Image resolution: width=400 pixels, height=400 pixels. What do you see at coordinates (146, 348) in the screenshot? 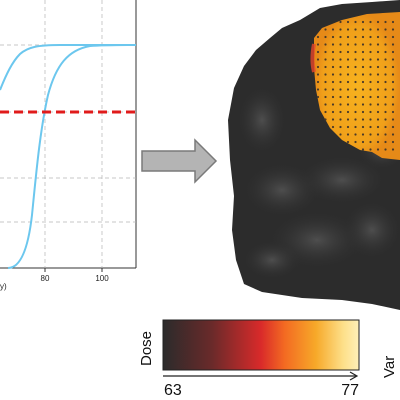
I see `colorbar-left-label: Dose` at bounding box center [146, 348].